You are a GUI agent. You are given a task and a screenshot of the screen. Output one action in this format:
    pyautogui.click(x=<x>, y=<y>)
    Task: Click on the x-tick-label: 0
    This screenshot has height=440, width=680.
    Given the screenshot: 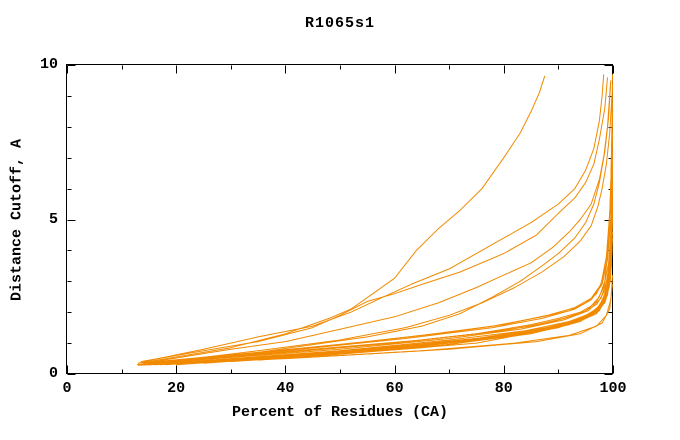 What is the action you would take?
    pyautogui.click(x=67, y=388)
    